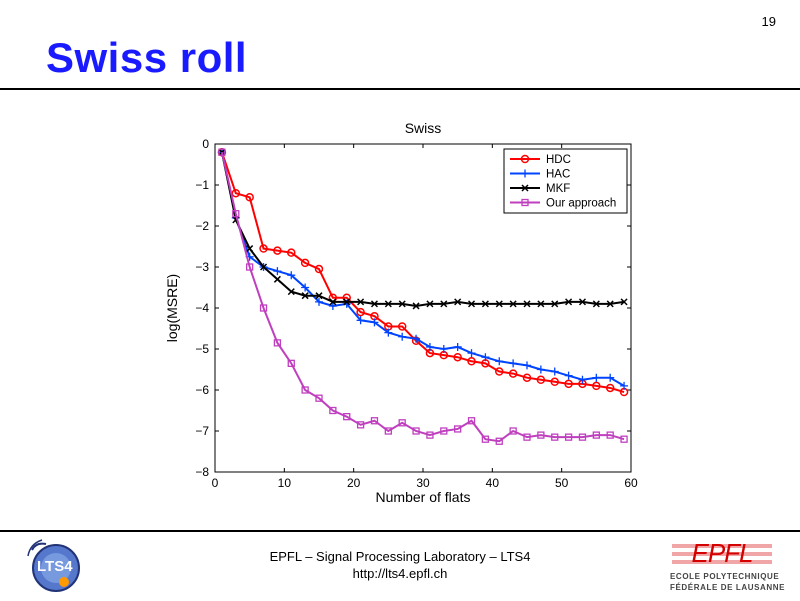 The width and height of the screenshot is (800, 601). What do you see at coordinates (202, 308) in the screenshot?
I see `y-tick-label: −4` at bounding box center [202, 308].